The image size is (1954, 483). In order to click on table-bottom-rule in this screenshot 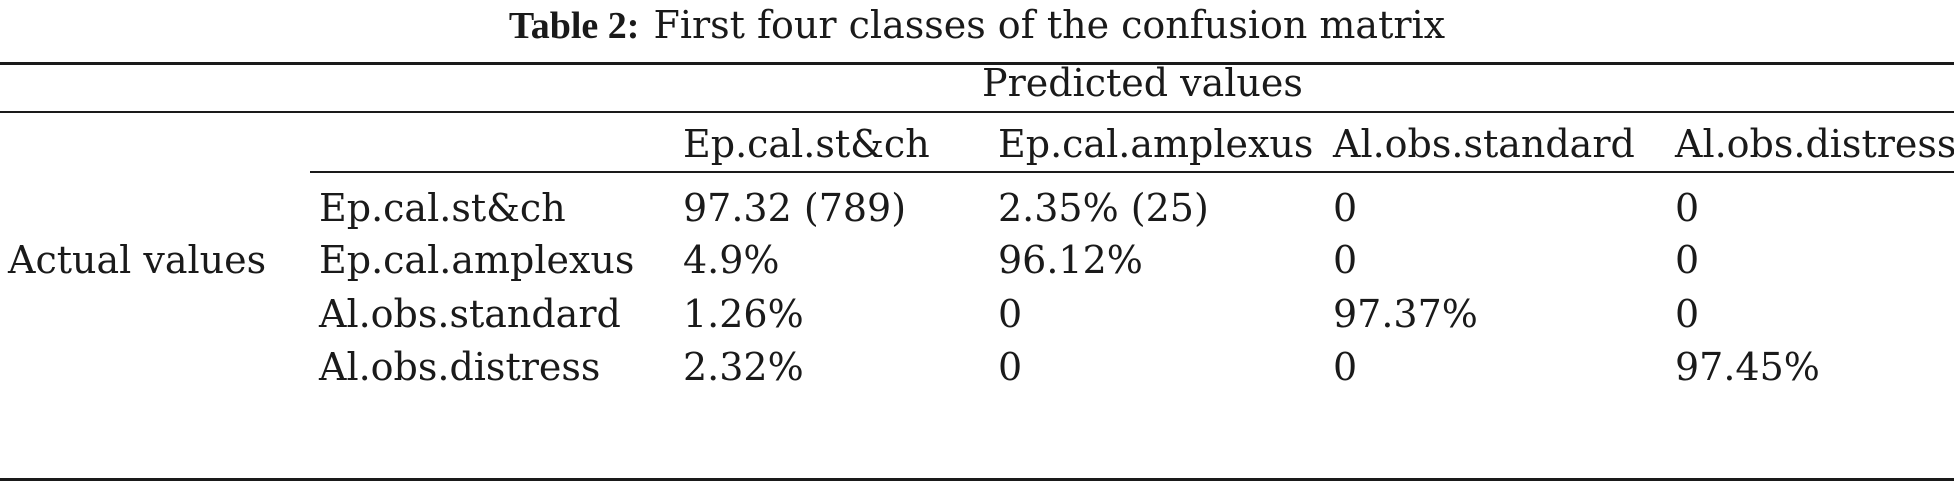, I will do `click(977, 479)`.